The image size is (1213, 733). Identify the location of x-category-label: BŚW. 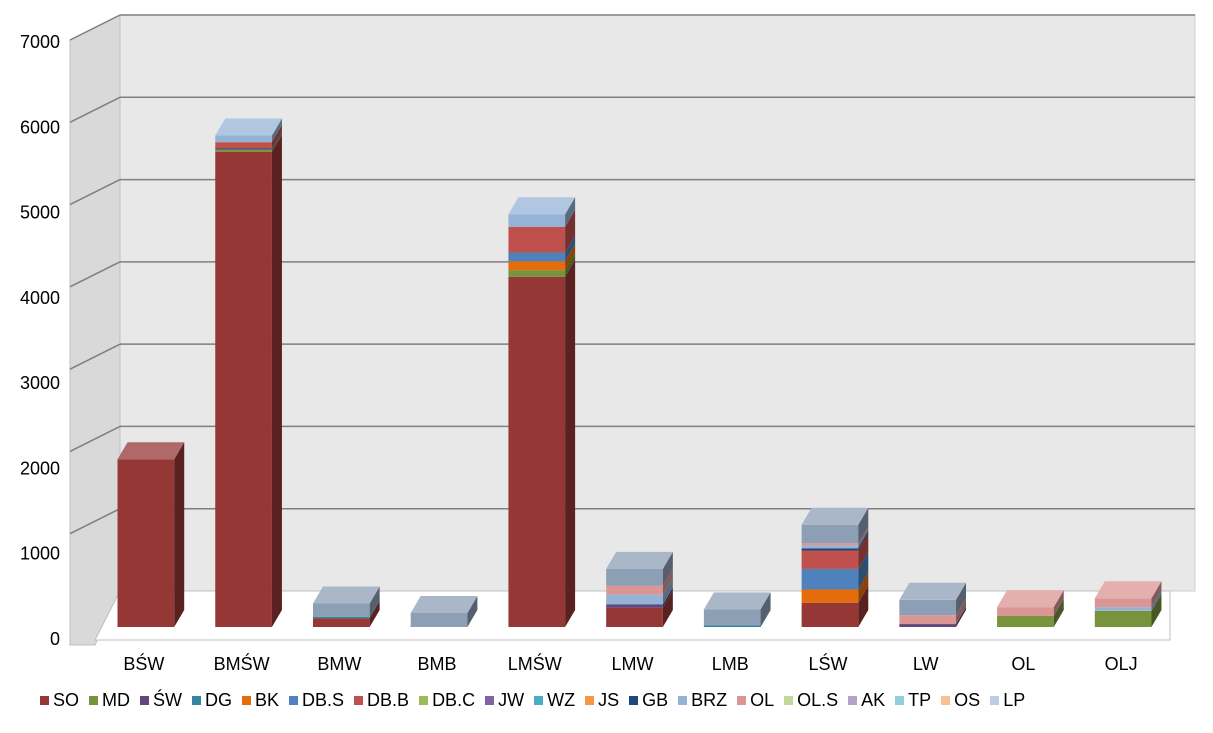
(143, 663).